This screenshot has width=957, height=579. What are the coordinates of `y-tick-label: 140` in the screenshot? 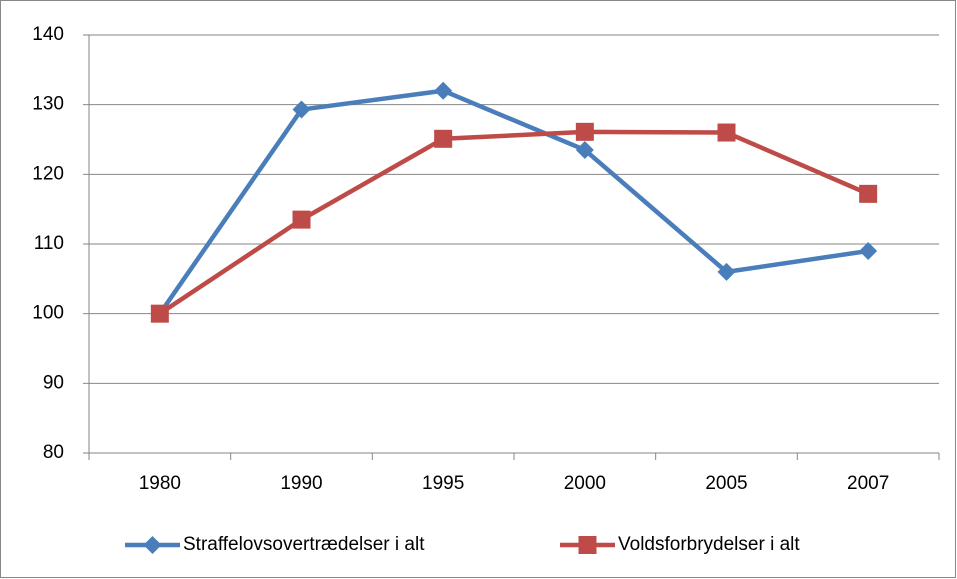 It's located at (48, 34).